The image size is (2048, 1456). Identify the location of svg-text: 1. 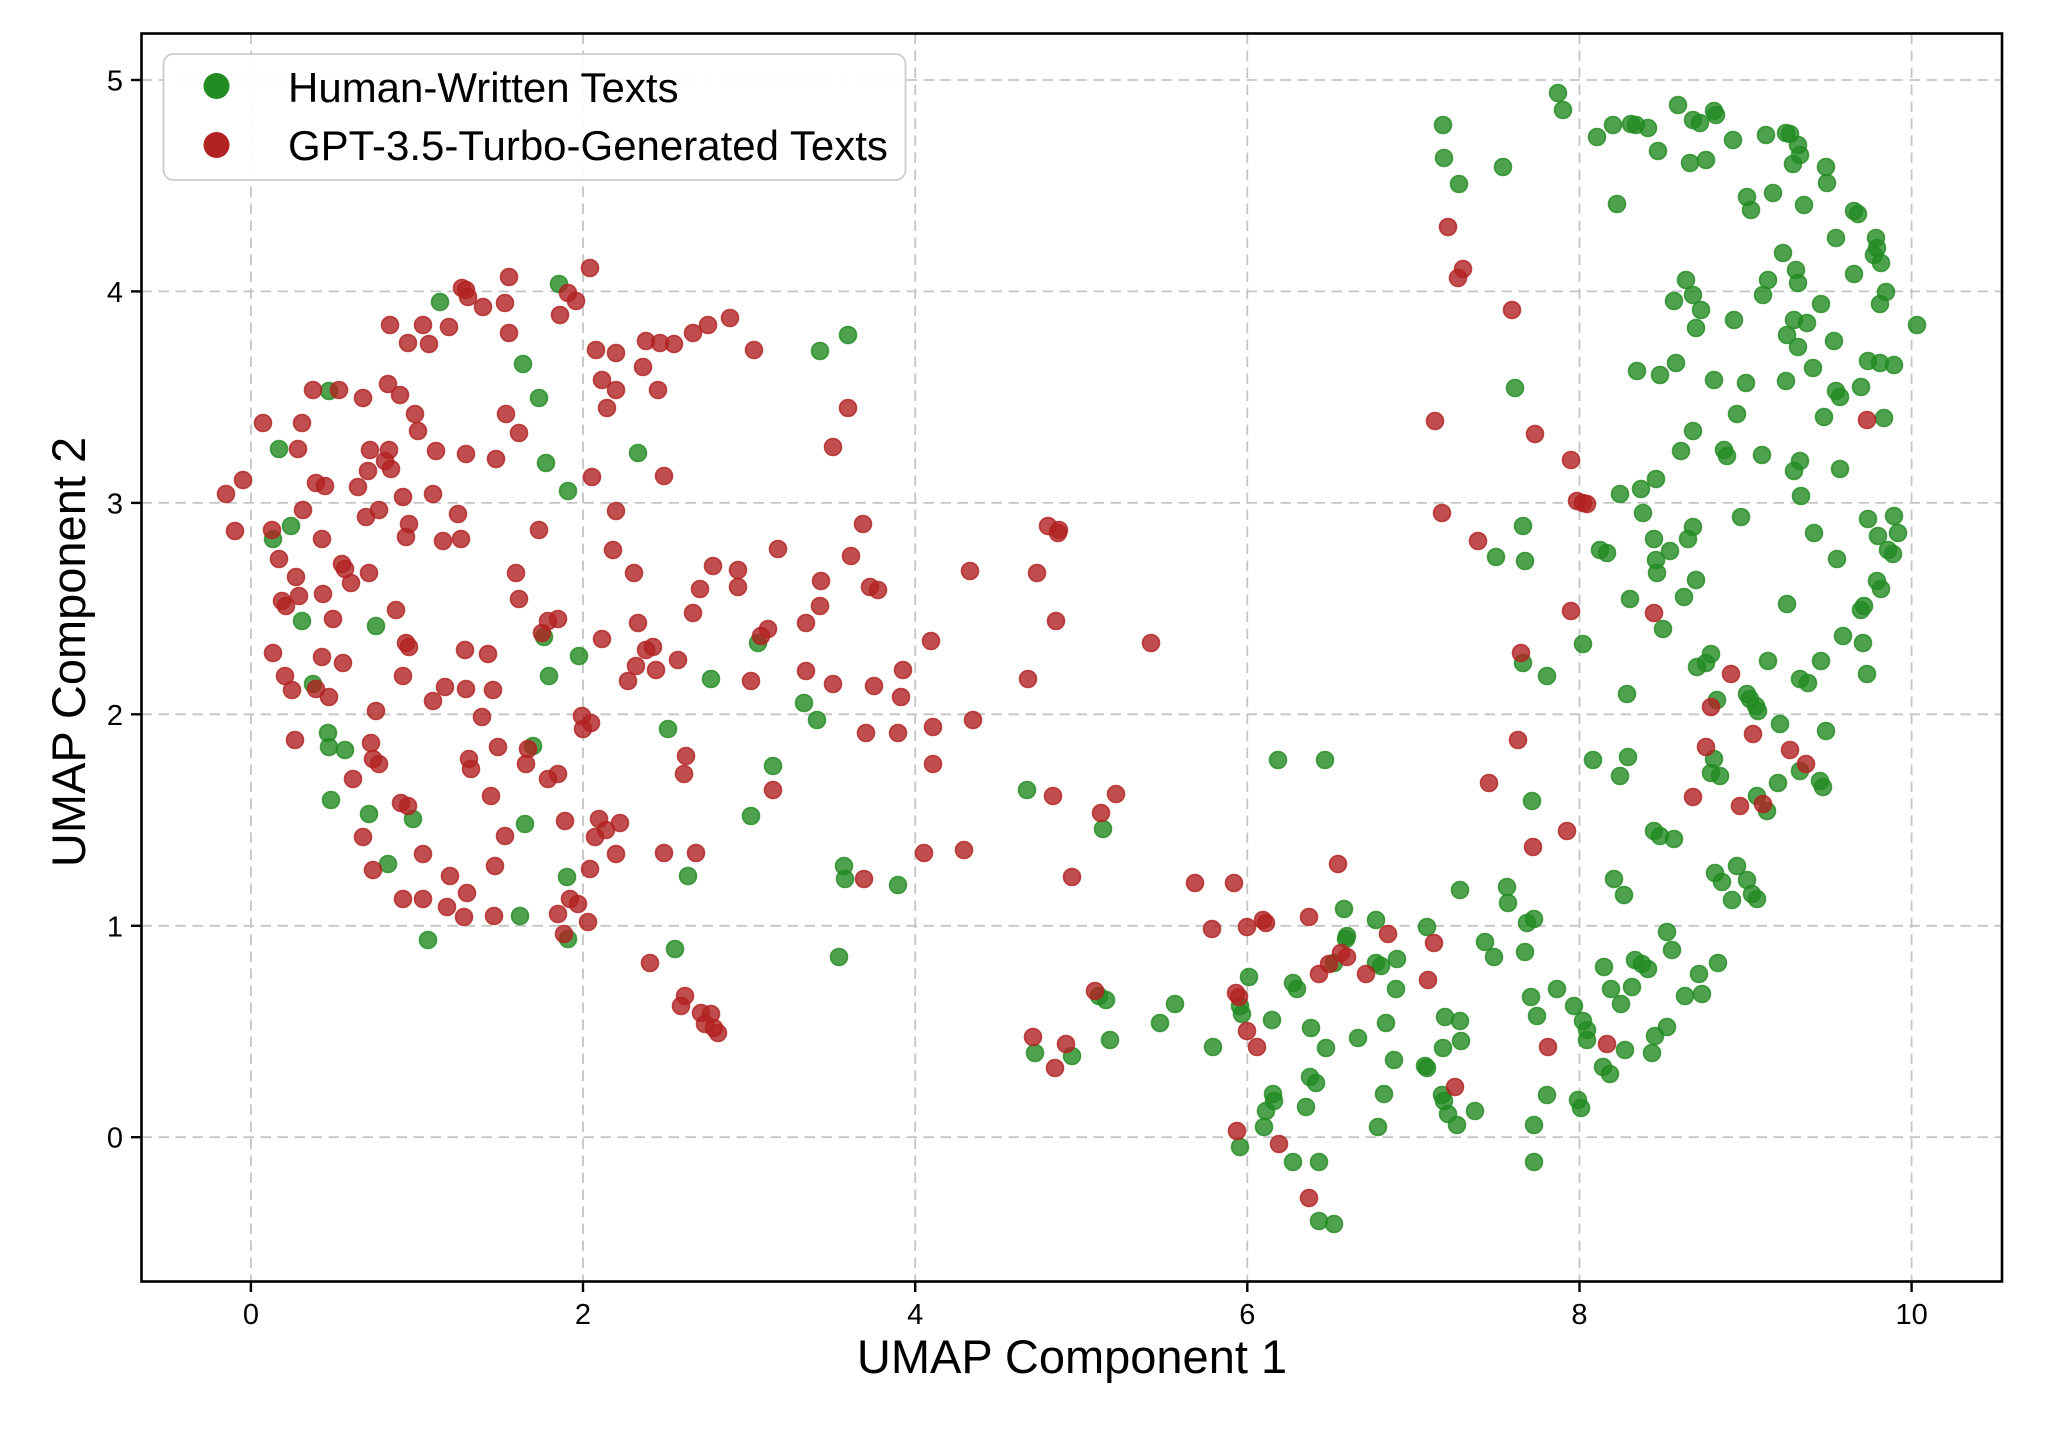
(115, 927).